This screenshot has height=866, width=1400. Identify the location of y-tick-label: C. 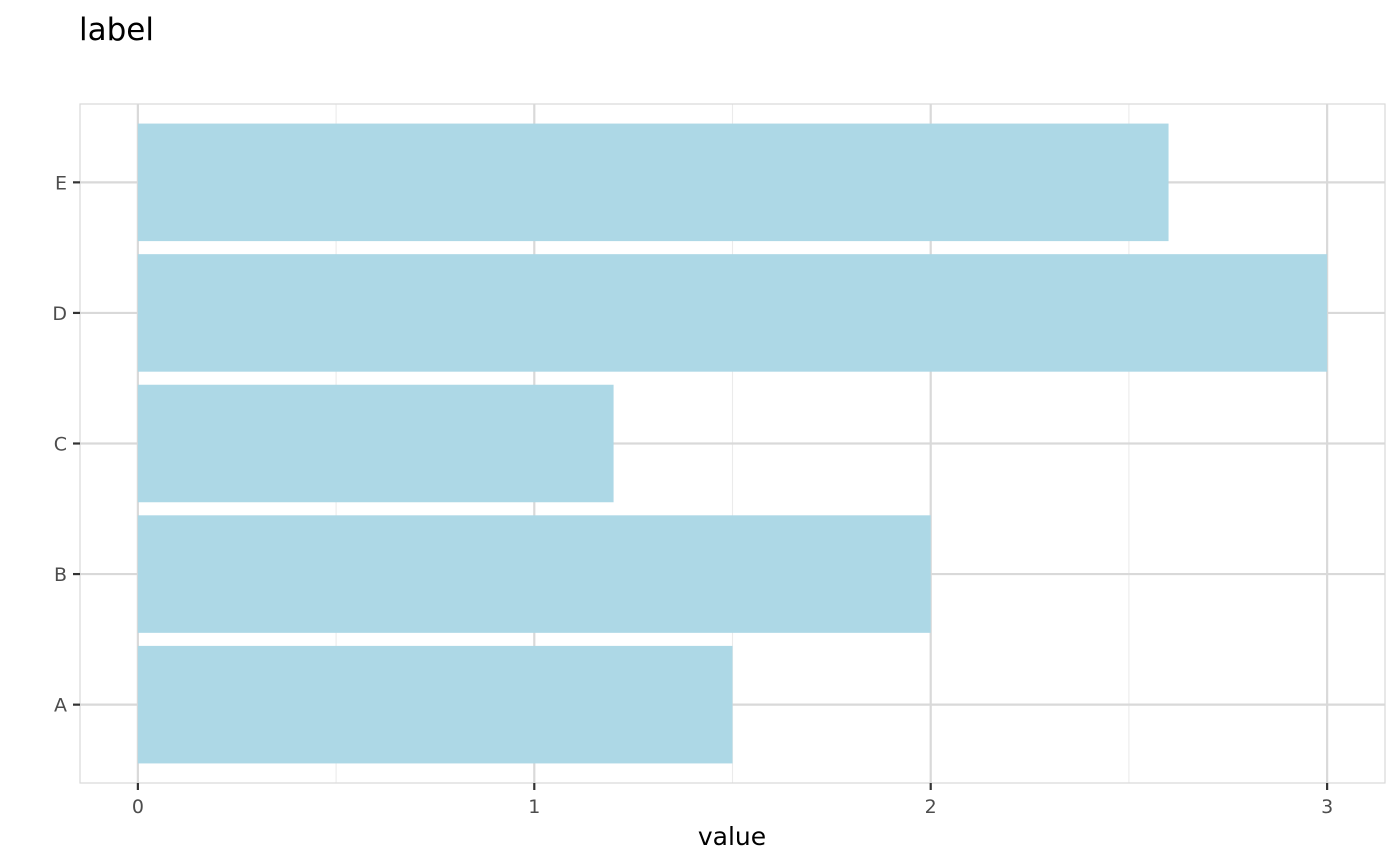
(60, 445).